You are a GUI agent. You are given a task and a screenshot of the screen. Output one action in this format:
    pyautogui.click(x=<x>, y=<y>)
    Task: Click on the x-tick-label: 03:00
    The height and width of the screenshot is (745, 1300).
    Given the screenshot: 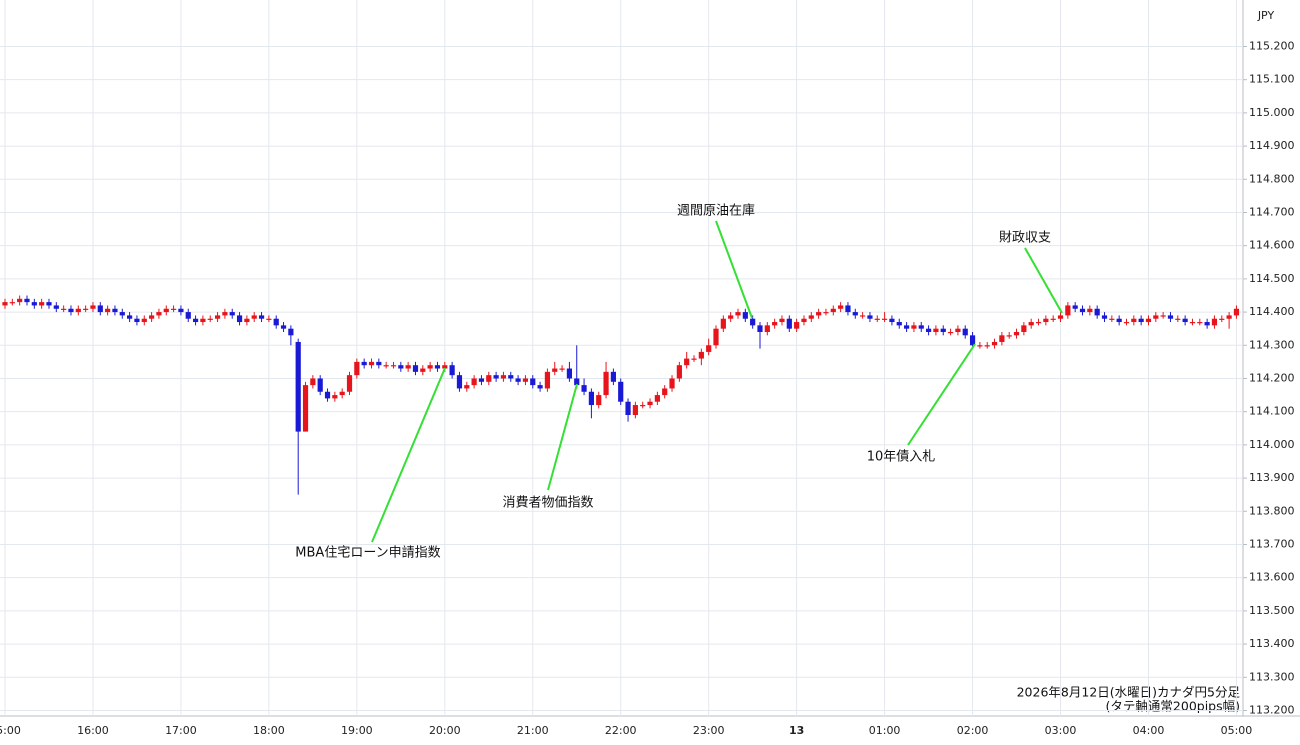 What is the action you would take?
    pyautogui.click(x=1061, y=730)
    